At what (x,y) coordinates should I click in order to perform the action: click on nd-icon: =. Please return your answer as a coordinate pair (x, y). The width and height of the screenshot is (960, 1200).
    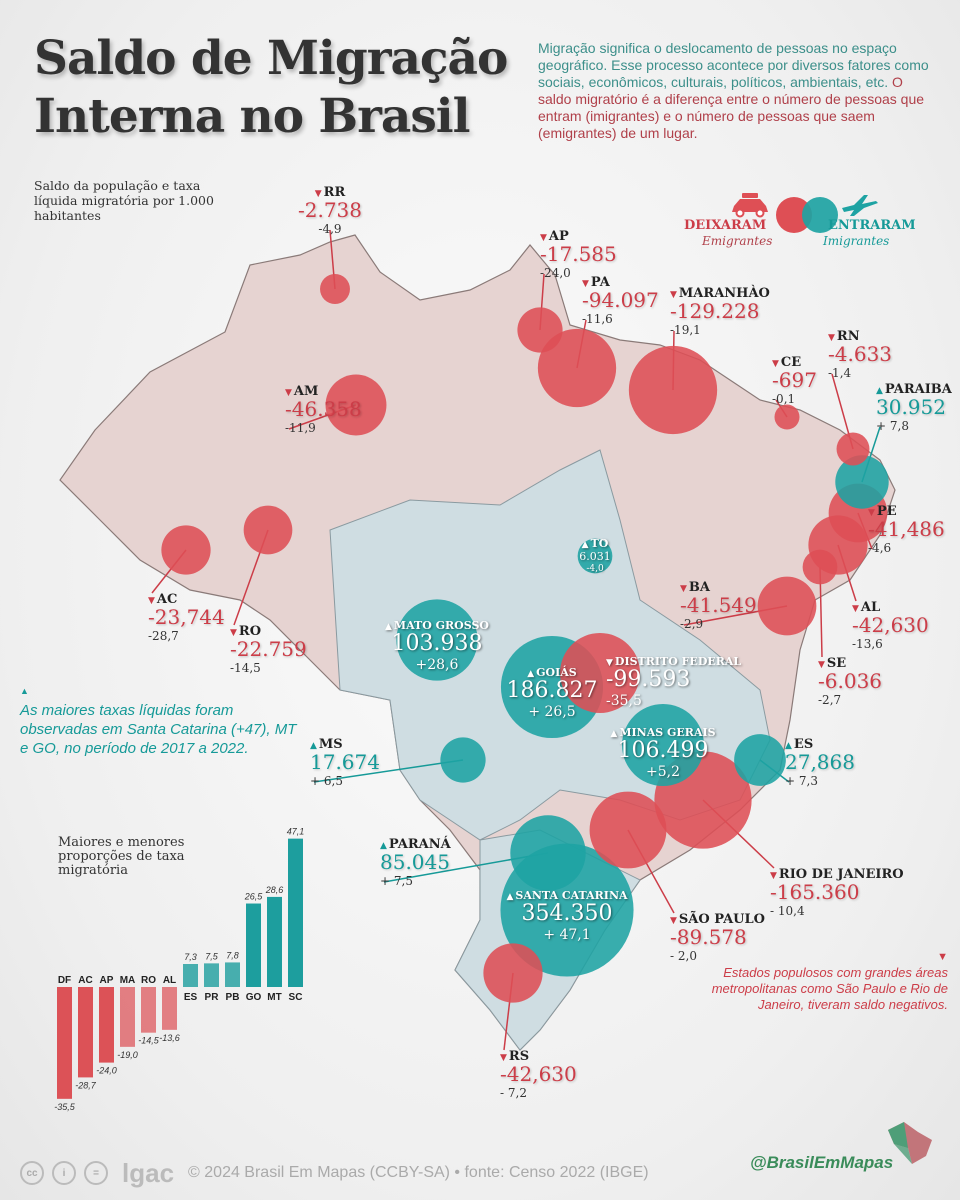
    Looking at the image, I should click on (96, 1173).